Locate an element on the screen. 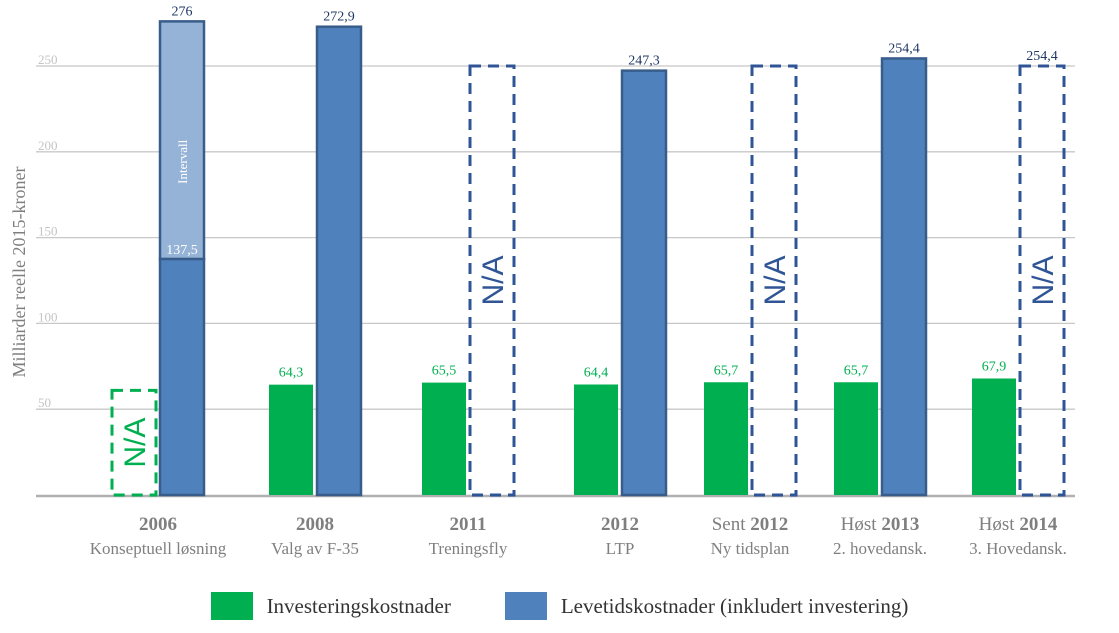  x-category-label: 2006 is located at coordinates (158, 524).